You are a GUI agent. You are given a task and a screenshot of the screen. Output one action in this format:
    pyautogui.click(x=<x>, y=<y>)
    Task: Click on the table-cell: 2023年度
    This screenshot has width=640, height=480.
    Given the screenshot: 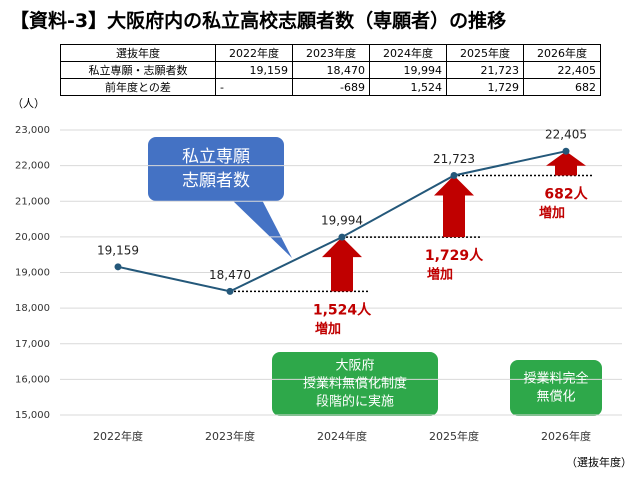 What is the action you would take?
    pyautogui.click(x=331, y=53)
    